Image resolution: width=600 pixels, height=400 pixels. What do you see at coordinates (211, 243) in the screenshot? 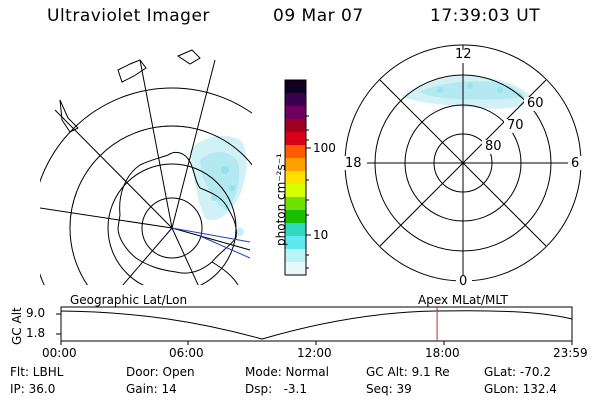
I see `satellite-track` at bounding box center [211, 243].